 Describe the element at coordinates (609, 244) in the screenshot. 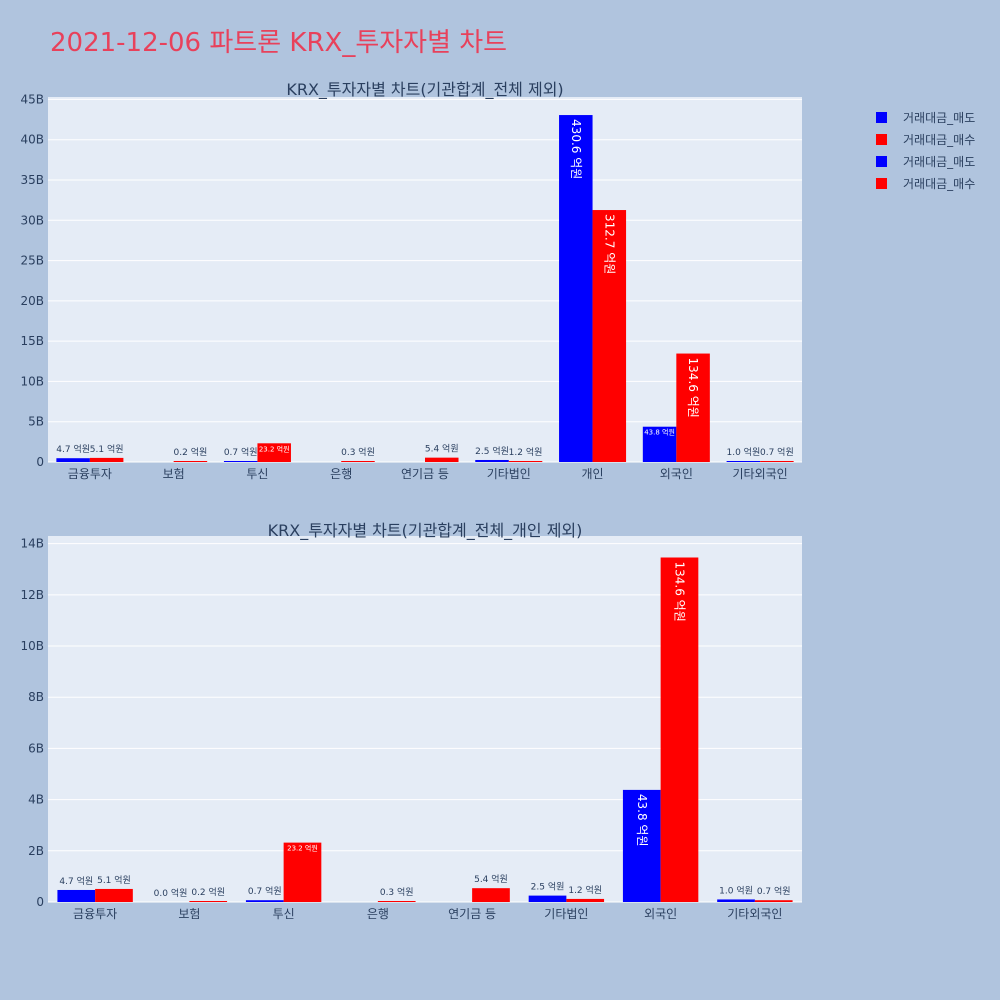

I see `bar-data-label: 312.7 억원` at that location.